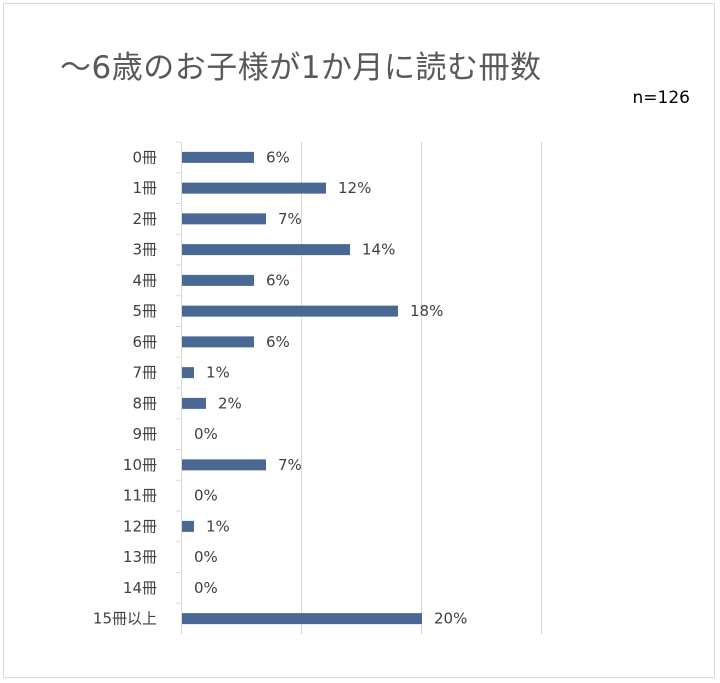 Image resolution: width=720 pixels, height=683 pixels. What do you see at coordinates (144, 157) in the screenshot?
I see `category-label-0: 0冊` at bounding box center [144, 157].